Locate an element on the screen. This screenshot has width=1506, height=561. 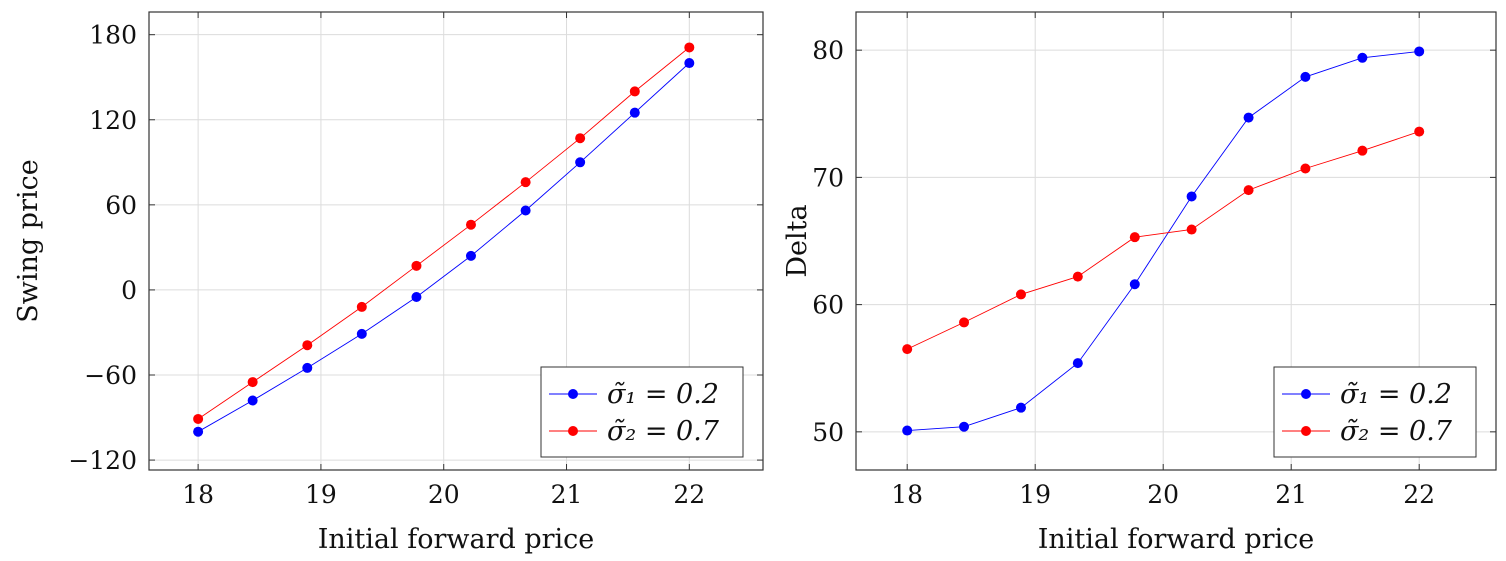
y-tick-label: 180 is located at coordinates (113, 35).